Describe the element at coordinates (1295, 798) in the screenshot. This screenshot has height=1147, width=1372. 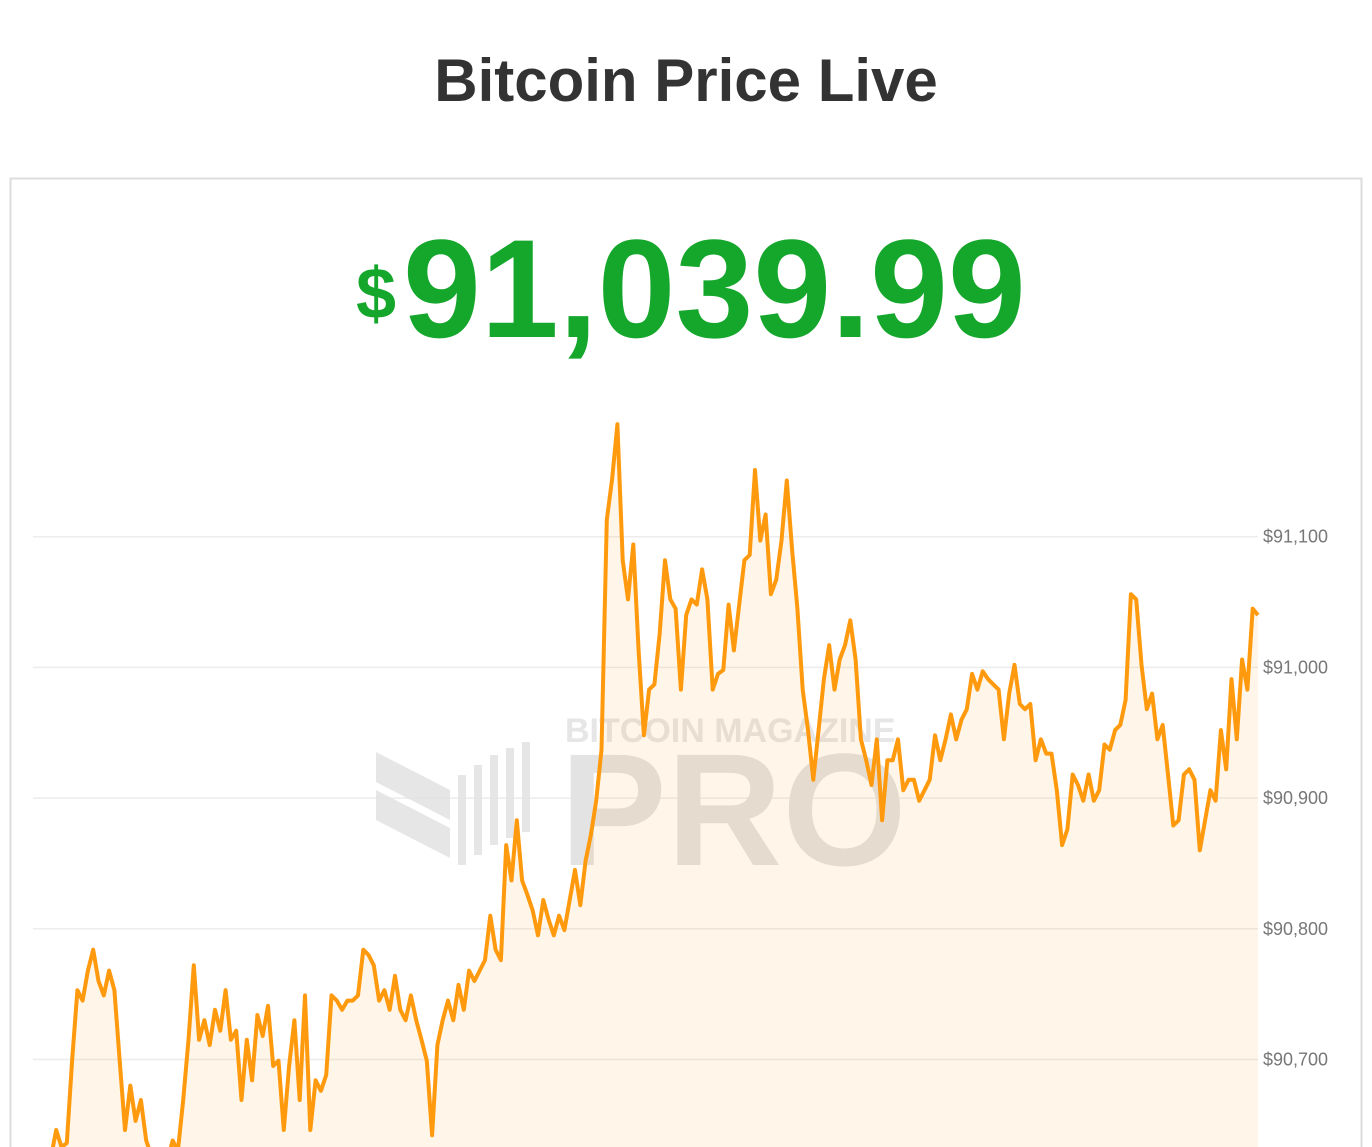
I see `y-tick-label: $90,900` at that location.